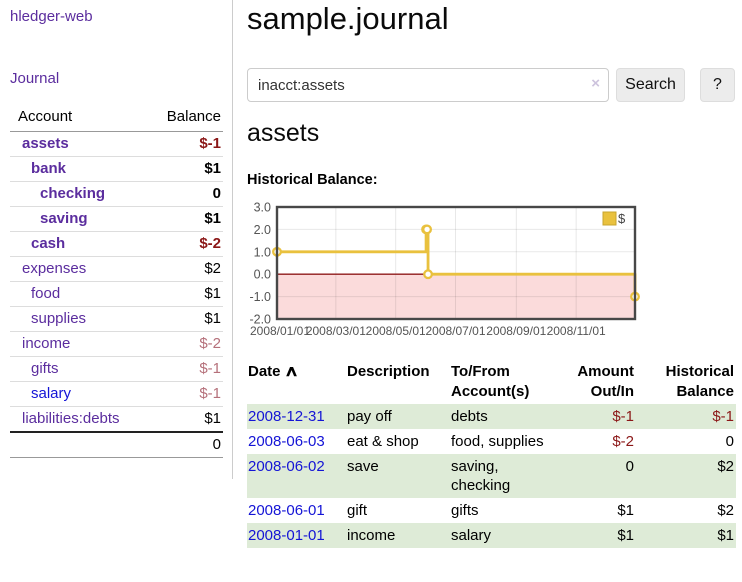  What do you see at coordinates (116, 269) in the screenshot?
I see `account-row: expenses $2` at bounding box center [116, 269].